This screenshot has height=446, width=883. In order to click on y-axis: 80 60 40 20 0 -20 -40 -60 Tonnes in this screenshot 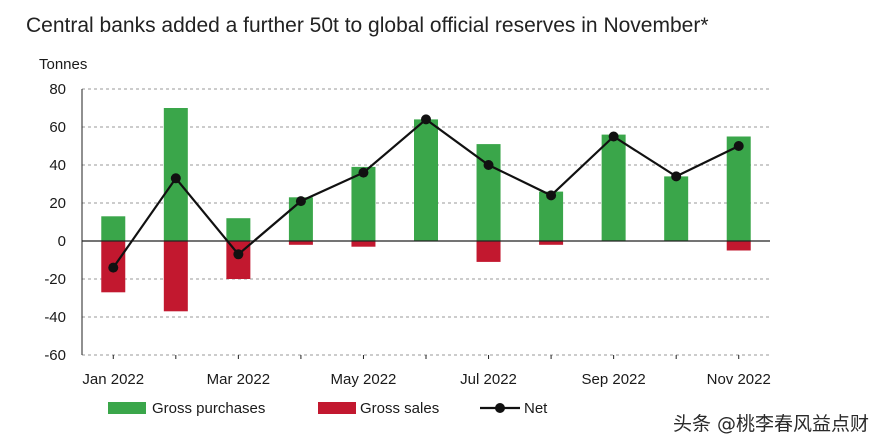, I will do `click(63, 210)`.